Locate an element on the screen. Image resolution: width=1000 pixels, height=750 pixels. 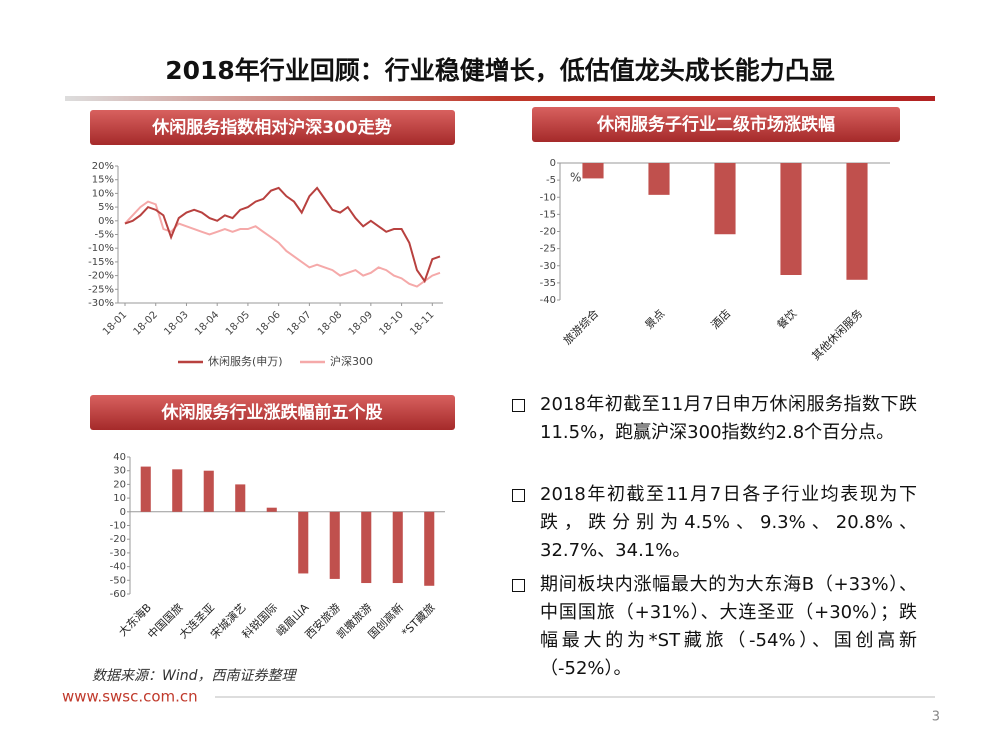
y-tick-label: 0% is located at coordinates (106, 221).